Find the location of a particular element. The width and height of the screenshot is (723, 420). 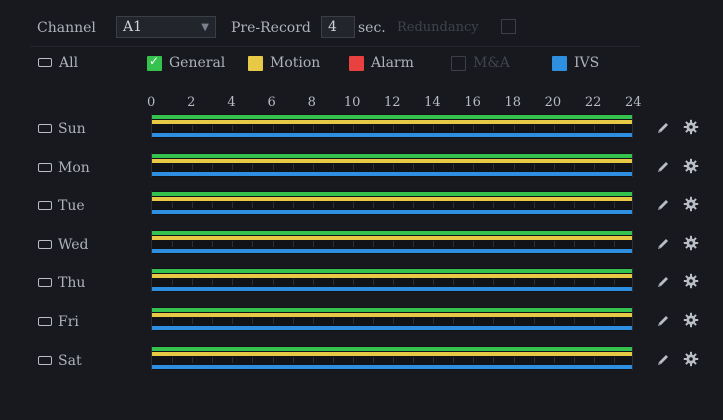

ma-legend-label: M&A is located at coordinates (491, 63).